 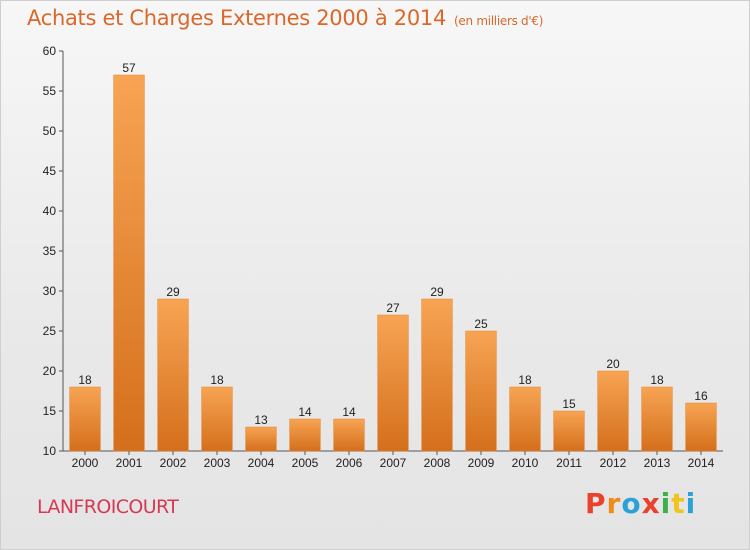 I want to click on x-tick-label: 2014, so click(x=701, y=463).